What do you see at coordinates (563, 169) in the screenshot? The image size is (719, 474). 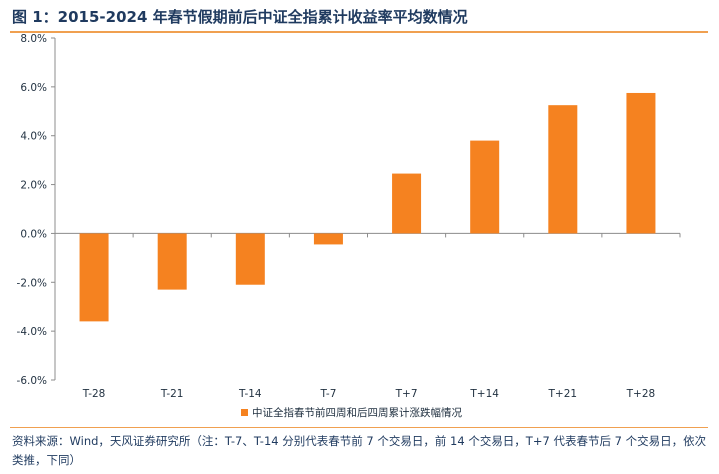 I see `bar-T+21` at bounding box center [563, 169].